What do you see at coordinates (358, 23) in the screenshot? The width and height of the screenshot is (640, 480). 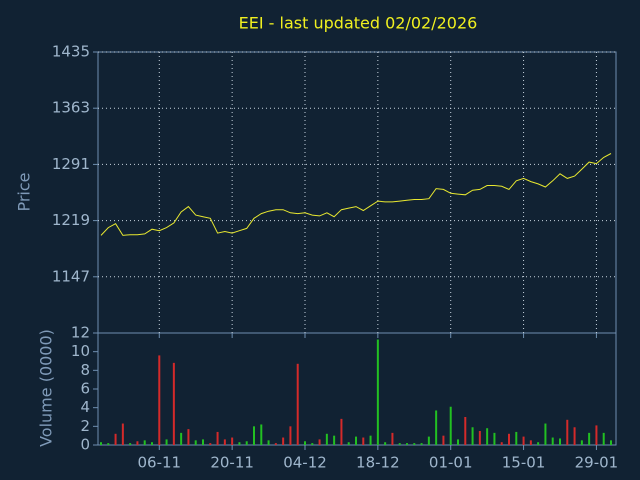 I see `chart-title: EEI - last updated 02/02/2026` at bounding box center [358, 23].